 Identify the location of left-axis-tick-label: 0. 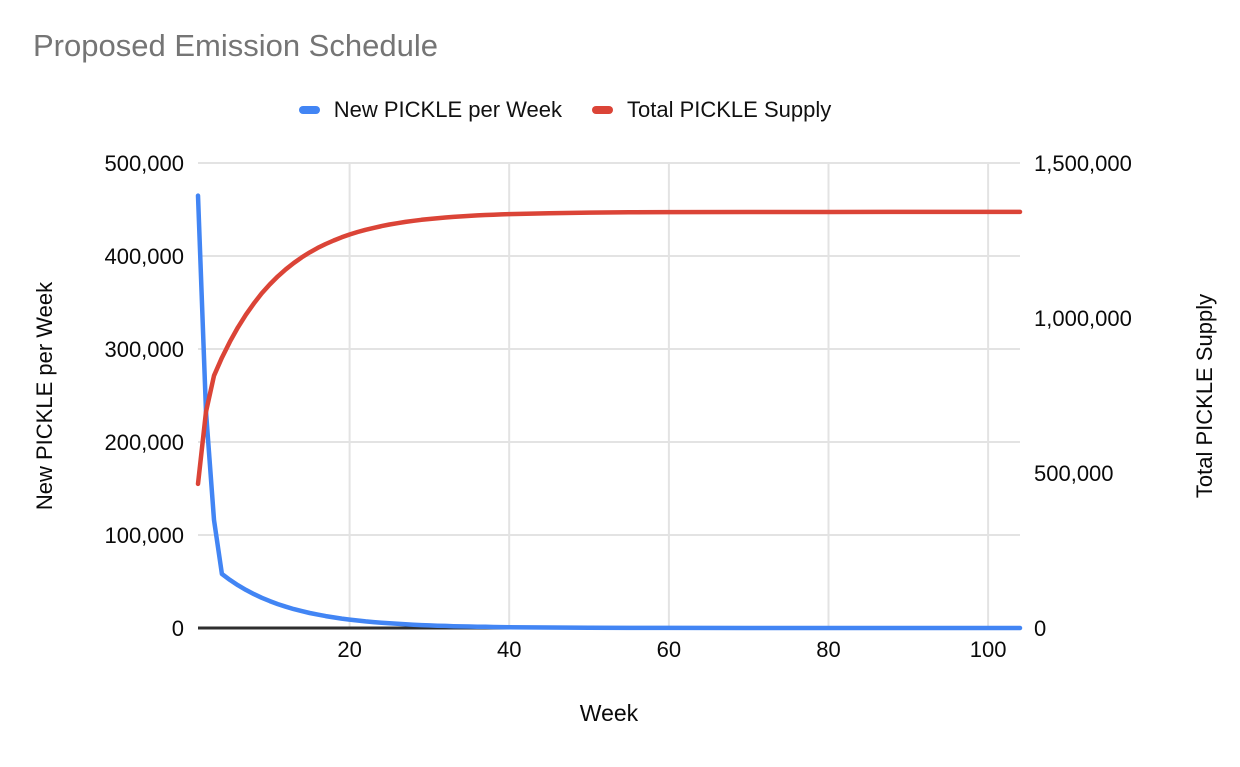
(178, 628).